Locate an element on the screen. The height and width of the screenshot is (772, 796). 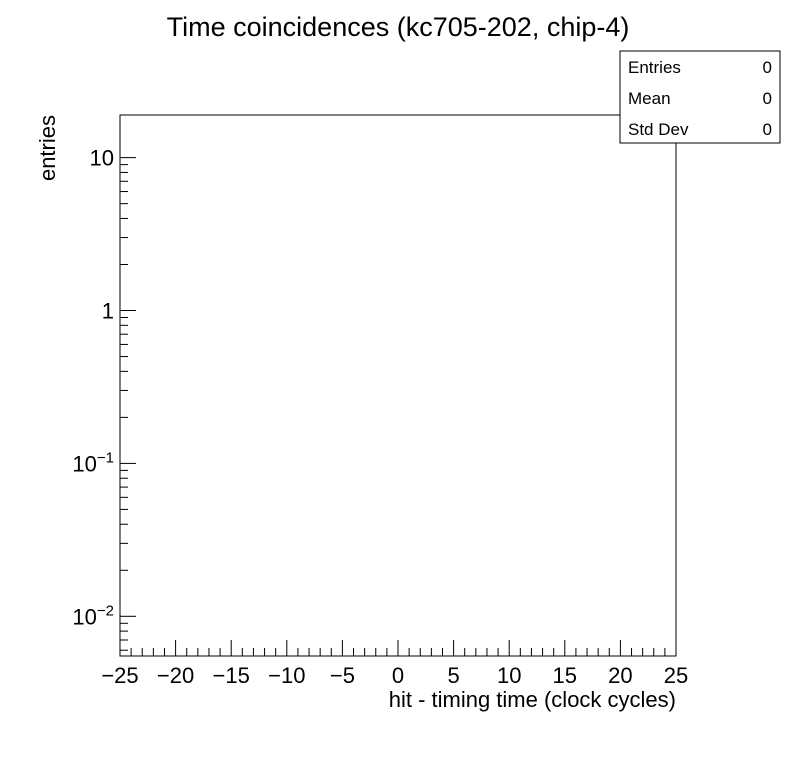
y-tick-label: 10 is located at coordinates (102, 158).